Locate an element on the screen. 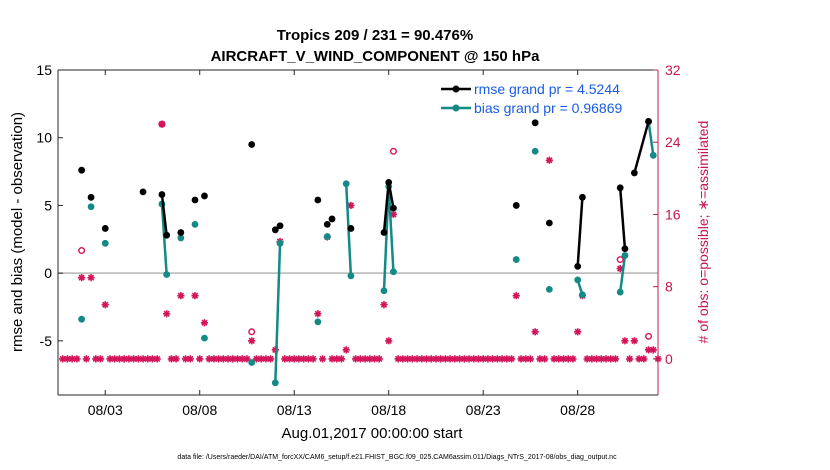 Image resolution: width=830 pixels, height=470 pixels. legend-rmse-marker is located at coordinates (456, 89).